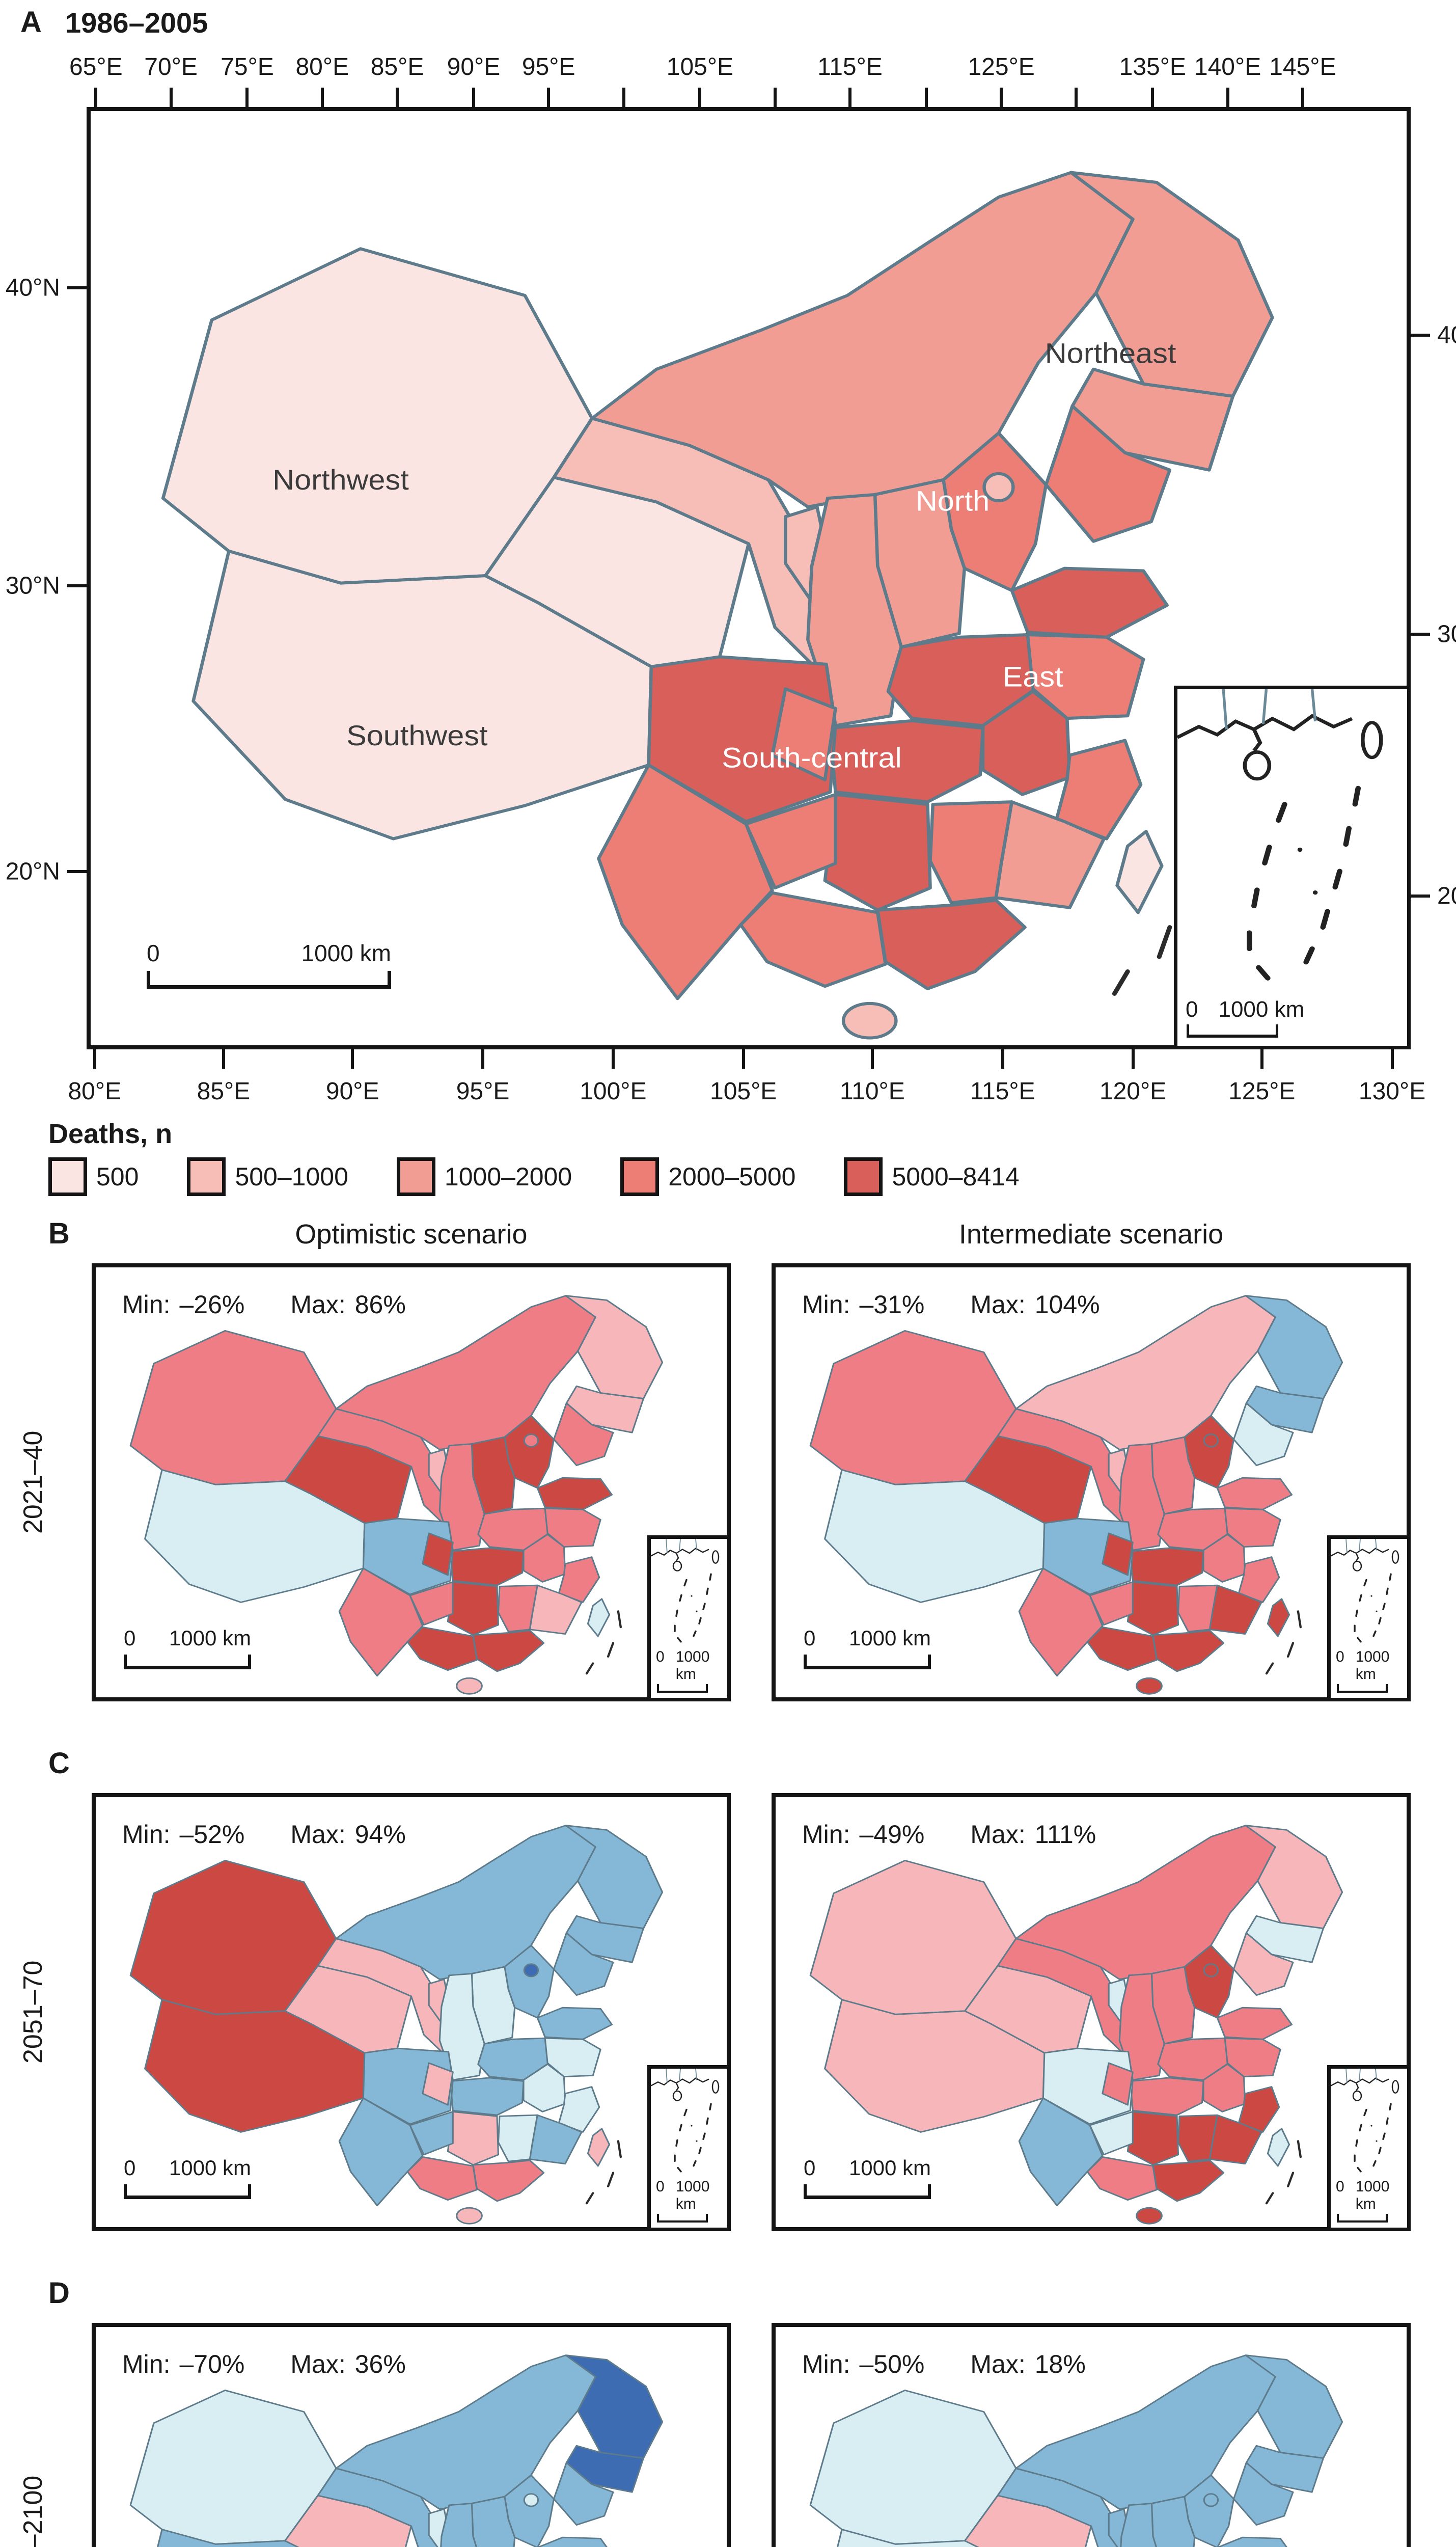 This screenshot has height=2547, width=1456. Describe the element at coordinates (508, 1176) in the screenshot. I see `legend-label: 1000–2000` at that location.